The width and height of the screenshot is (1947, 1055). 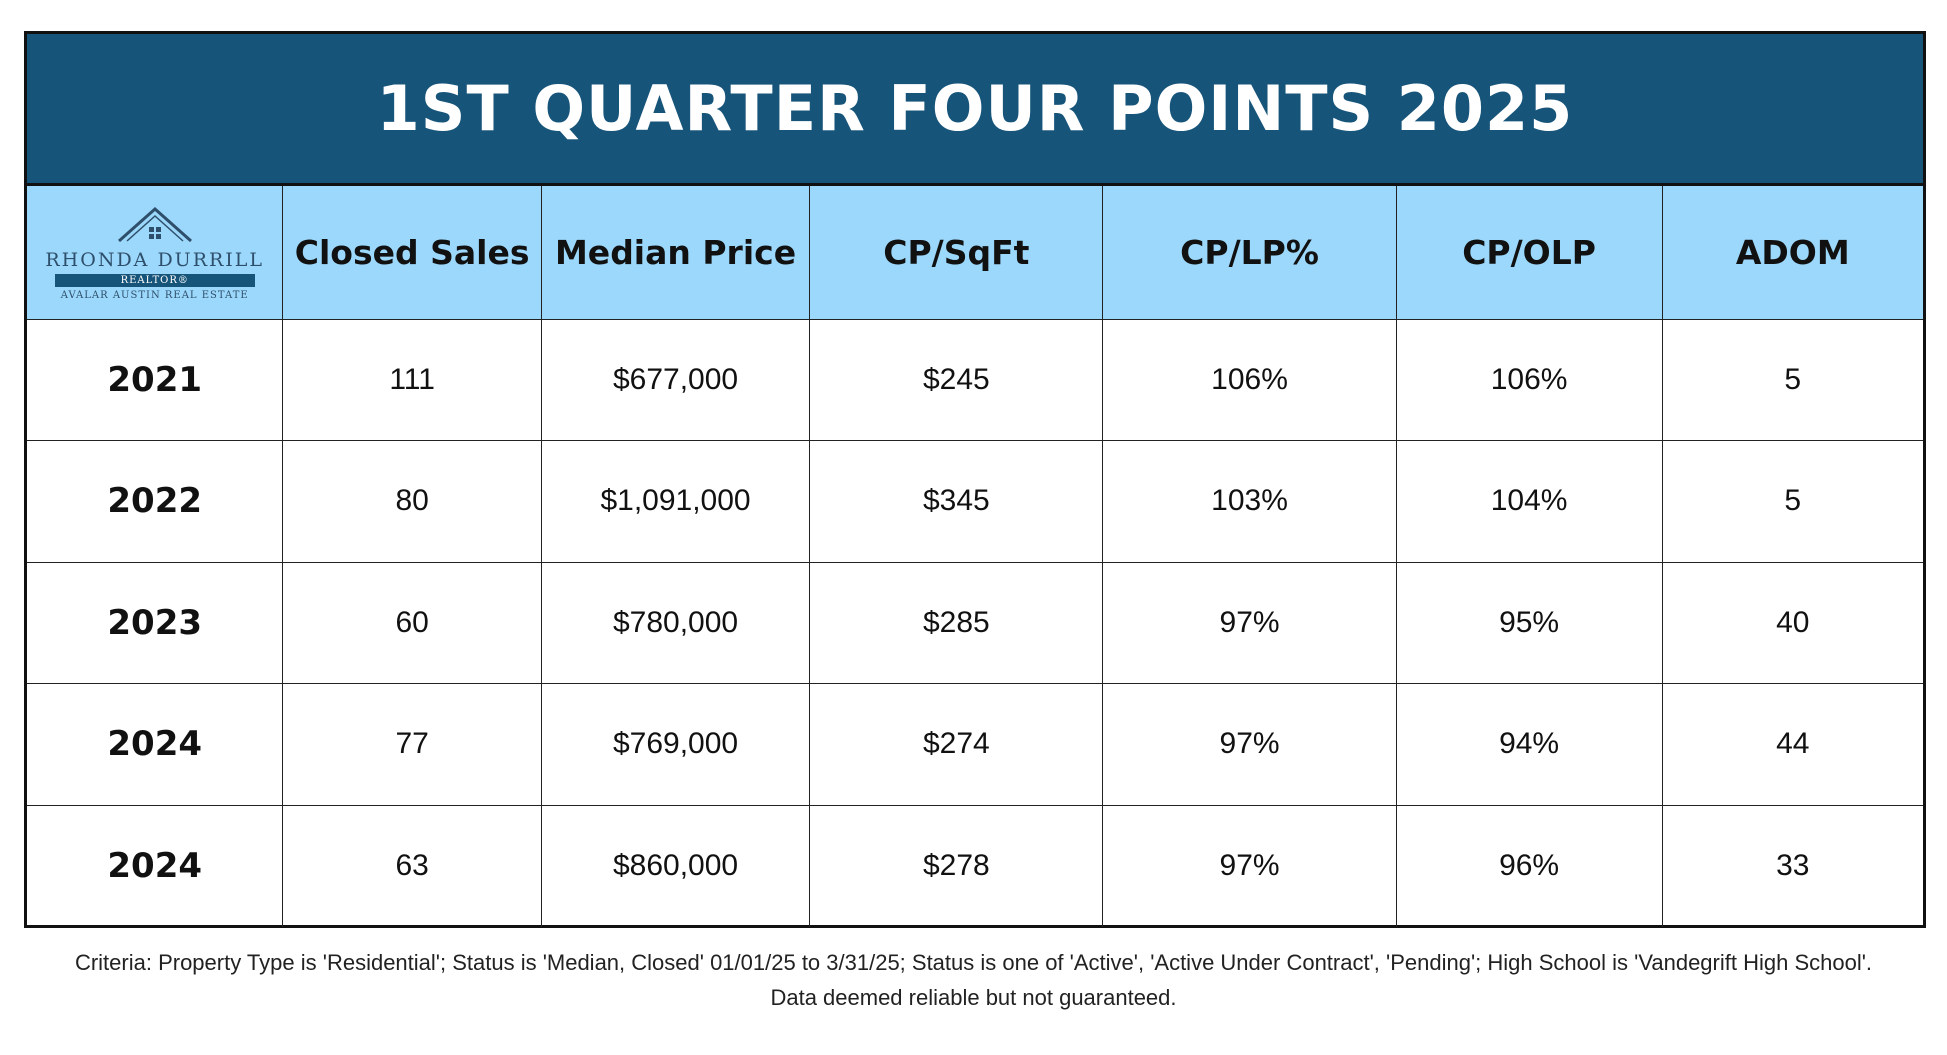 What do you see at coordinates (675, 253) in the screenshot?
I see `column-header: Median Price` at bounding box center [675, 253].